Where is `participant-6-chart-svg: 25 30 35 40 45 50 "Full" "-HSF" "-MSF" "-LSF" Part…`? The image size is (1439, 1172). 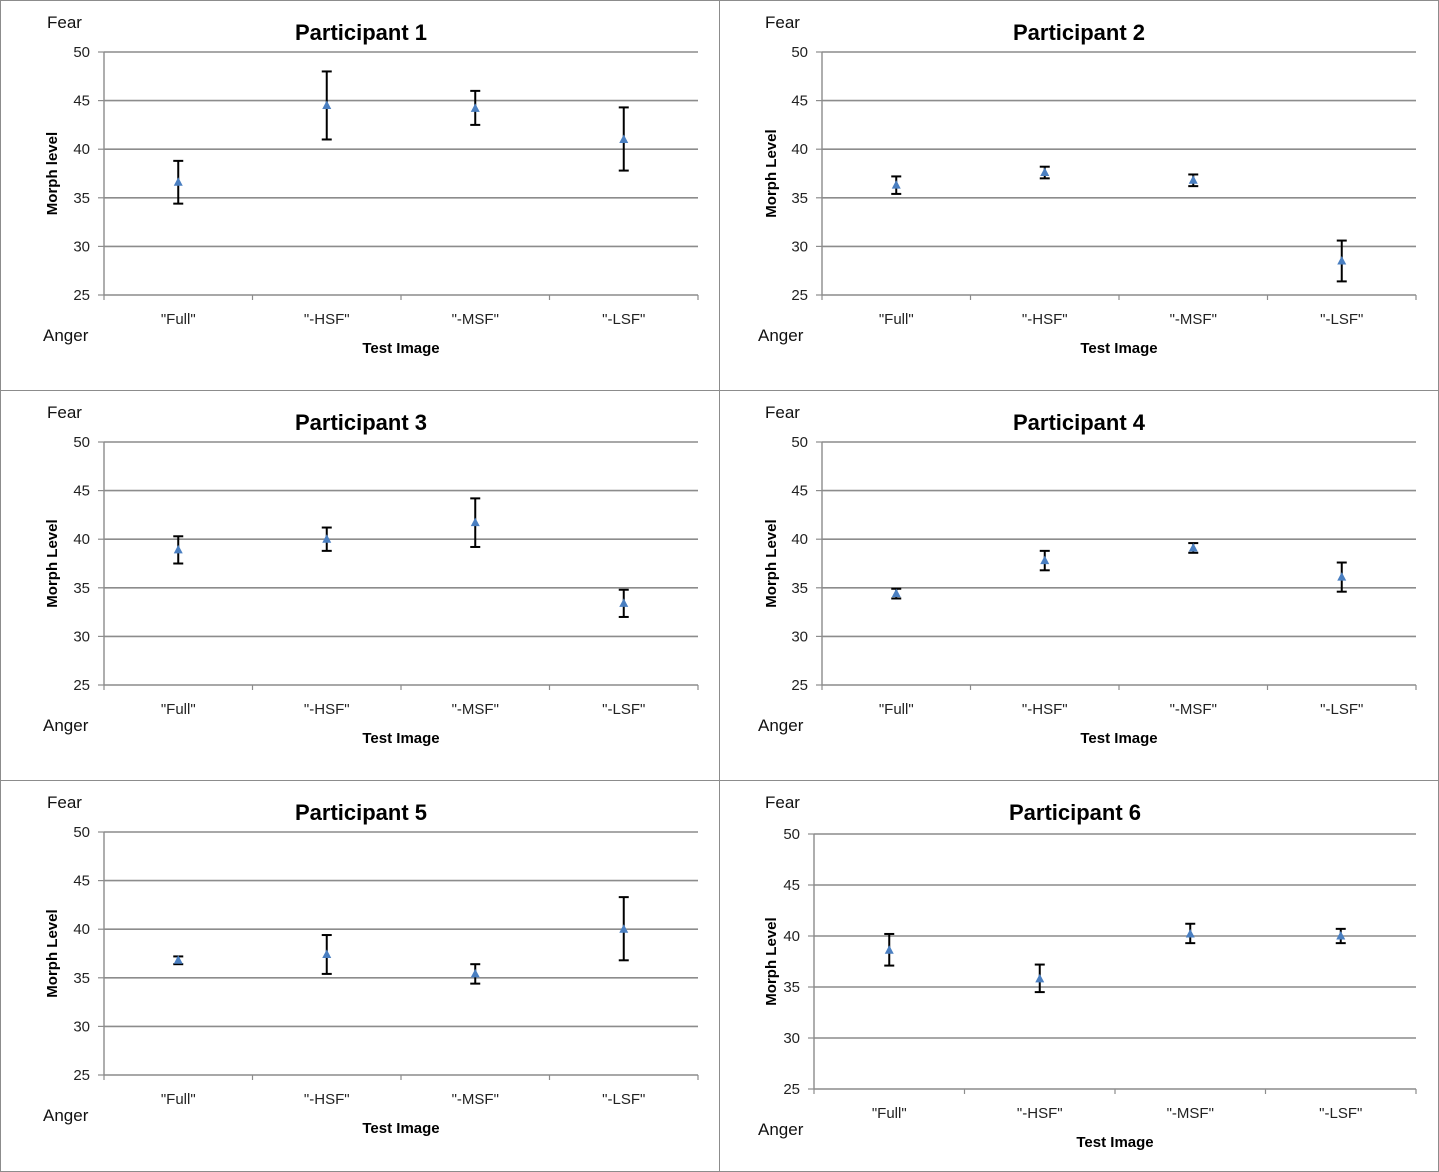 participant-6-chart-svg: 25 30 35 40 45 50 "Full" "-HSF" "-MSF" "-LSF" Part… is located at coordinates (1087, 972).